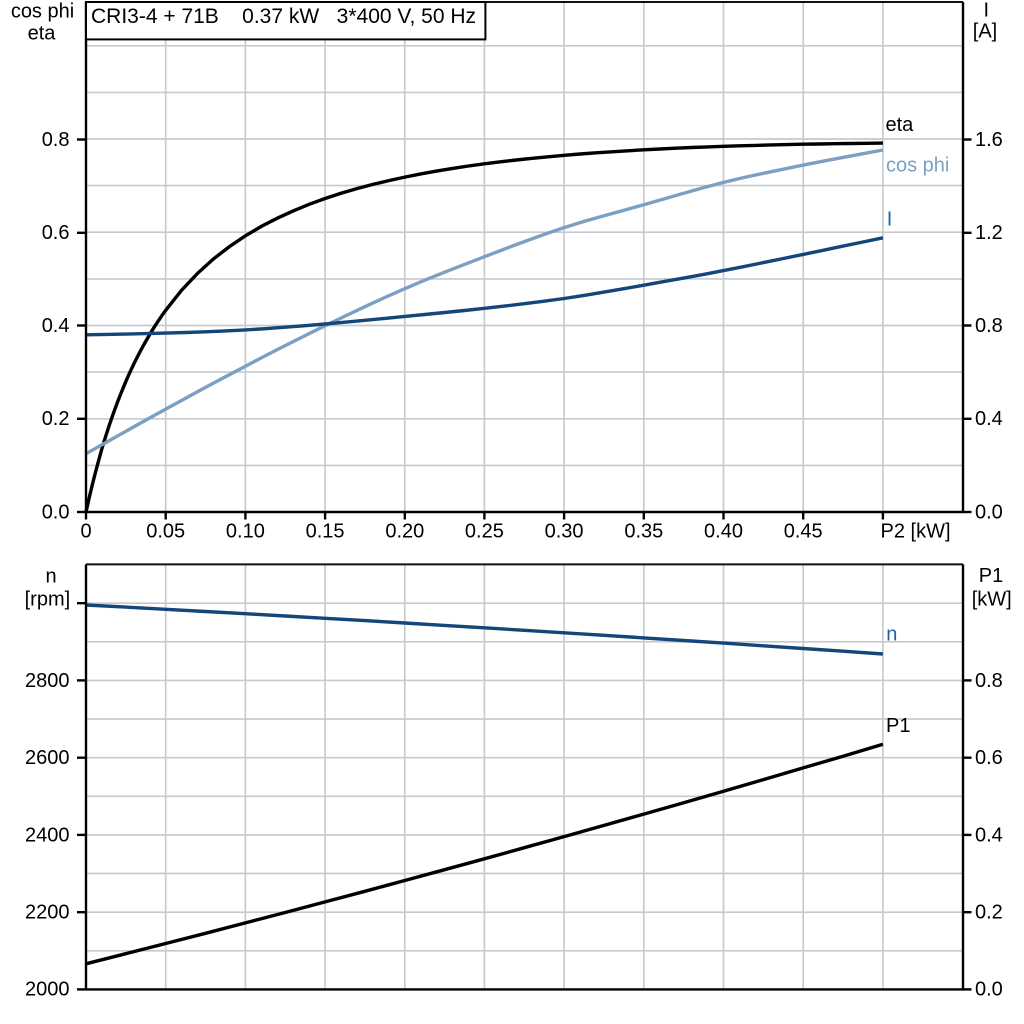 This screenshot has width=1024, height=1024. Describe the element at coordinates (245, 531) in the screenshot. I see `svg-text: 0.10` at that location.